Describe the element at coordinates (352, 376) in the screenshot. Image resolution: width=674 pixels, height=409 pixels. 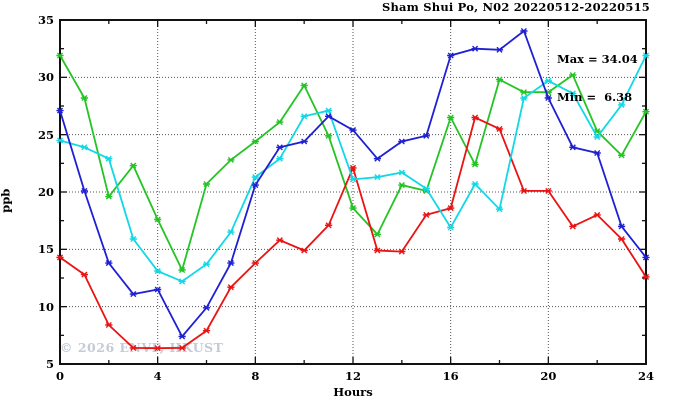
I see `x-tick-label: 12` at that location.